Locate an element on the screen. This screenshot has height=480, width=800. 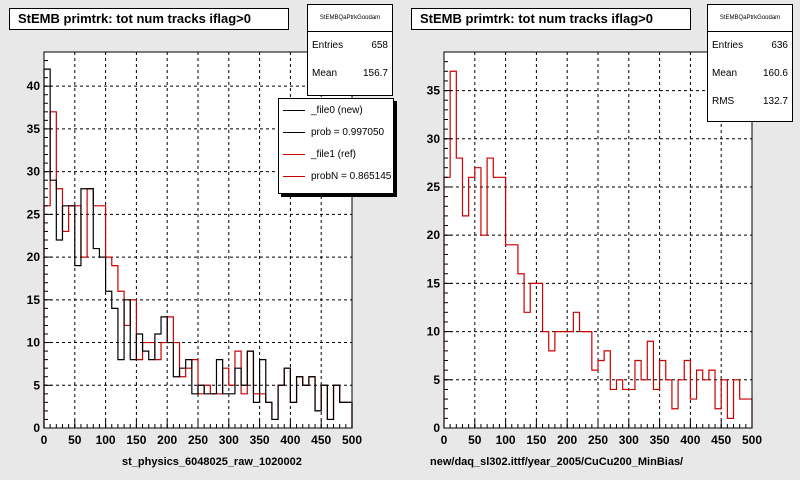
right-chart-title: StEMB primtrk: tot num tracks iflag>0 is located at coordinates (551, 19).